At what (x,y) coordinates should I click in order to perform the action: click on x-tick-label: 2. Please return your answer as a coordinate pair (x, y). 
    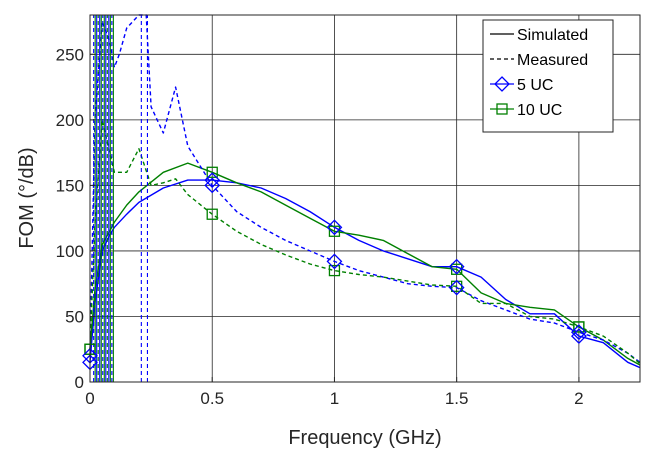
    Looking at the image, I should click on (578, 398).